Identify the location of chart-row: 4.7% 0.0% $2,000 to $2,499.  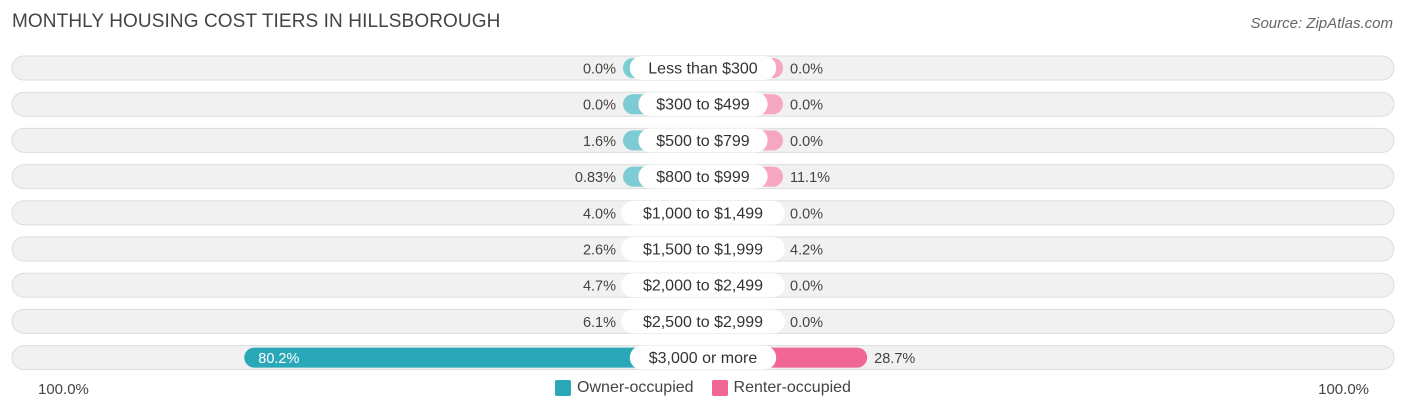
(703, 285).